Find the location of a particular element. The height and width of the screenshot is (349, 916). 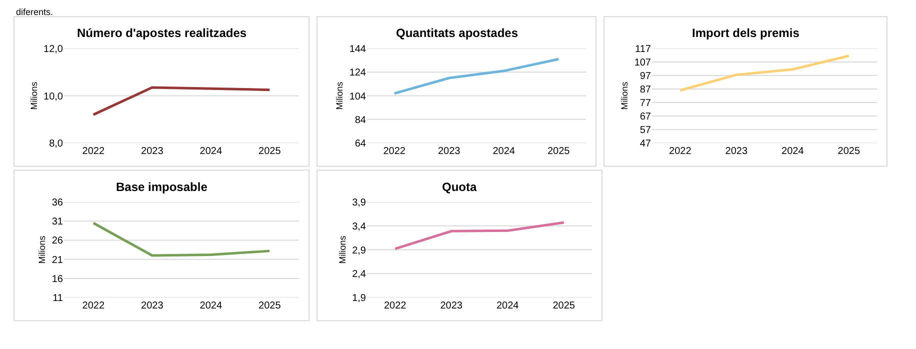

y-tick-label: 31 is located at coordinates (58, 222).